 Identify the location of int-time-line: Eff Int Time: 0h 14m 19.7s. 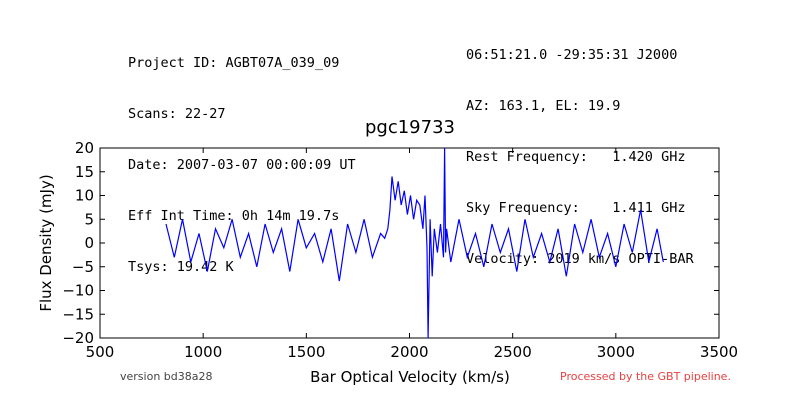
(234, 216).